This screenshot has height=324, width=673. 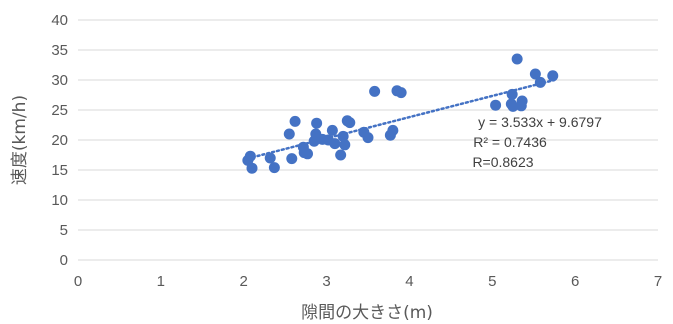 I want to click on trendline-equation-label: R=0.8623, so click(x=502, y=162).